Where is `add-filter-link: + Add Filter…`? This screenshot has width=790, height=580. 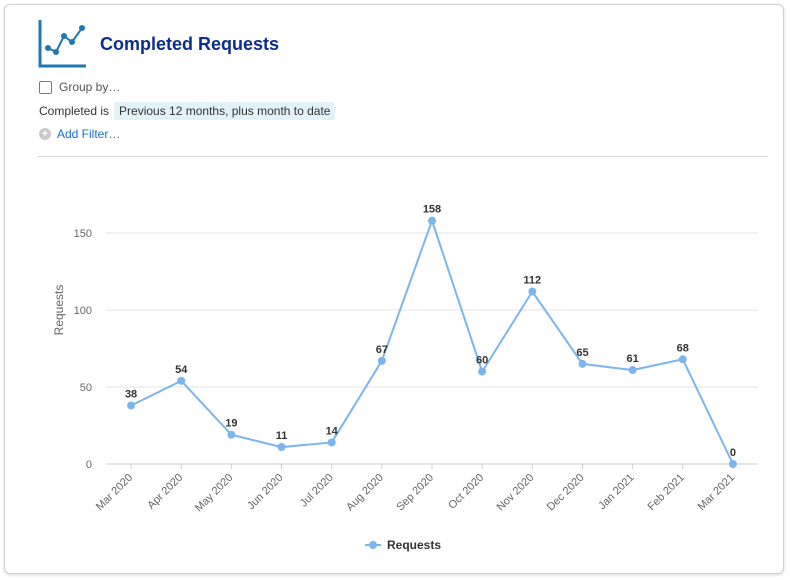
add-filter-link: + Add Filter… is located at coordinates (79, 134).